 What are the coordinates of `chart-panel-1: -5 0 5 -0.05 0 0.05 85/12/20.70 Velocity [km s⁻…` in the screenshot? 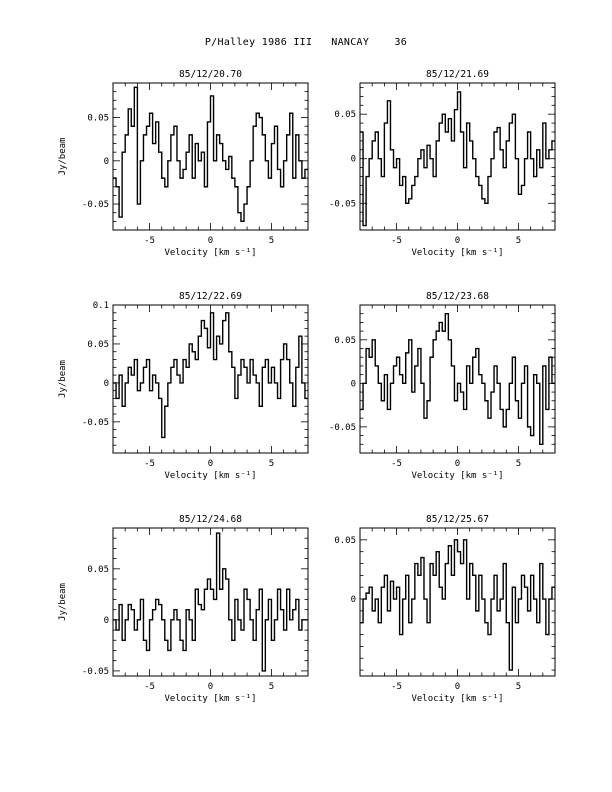 It's located at (183, 163).